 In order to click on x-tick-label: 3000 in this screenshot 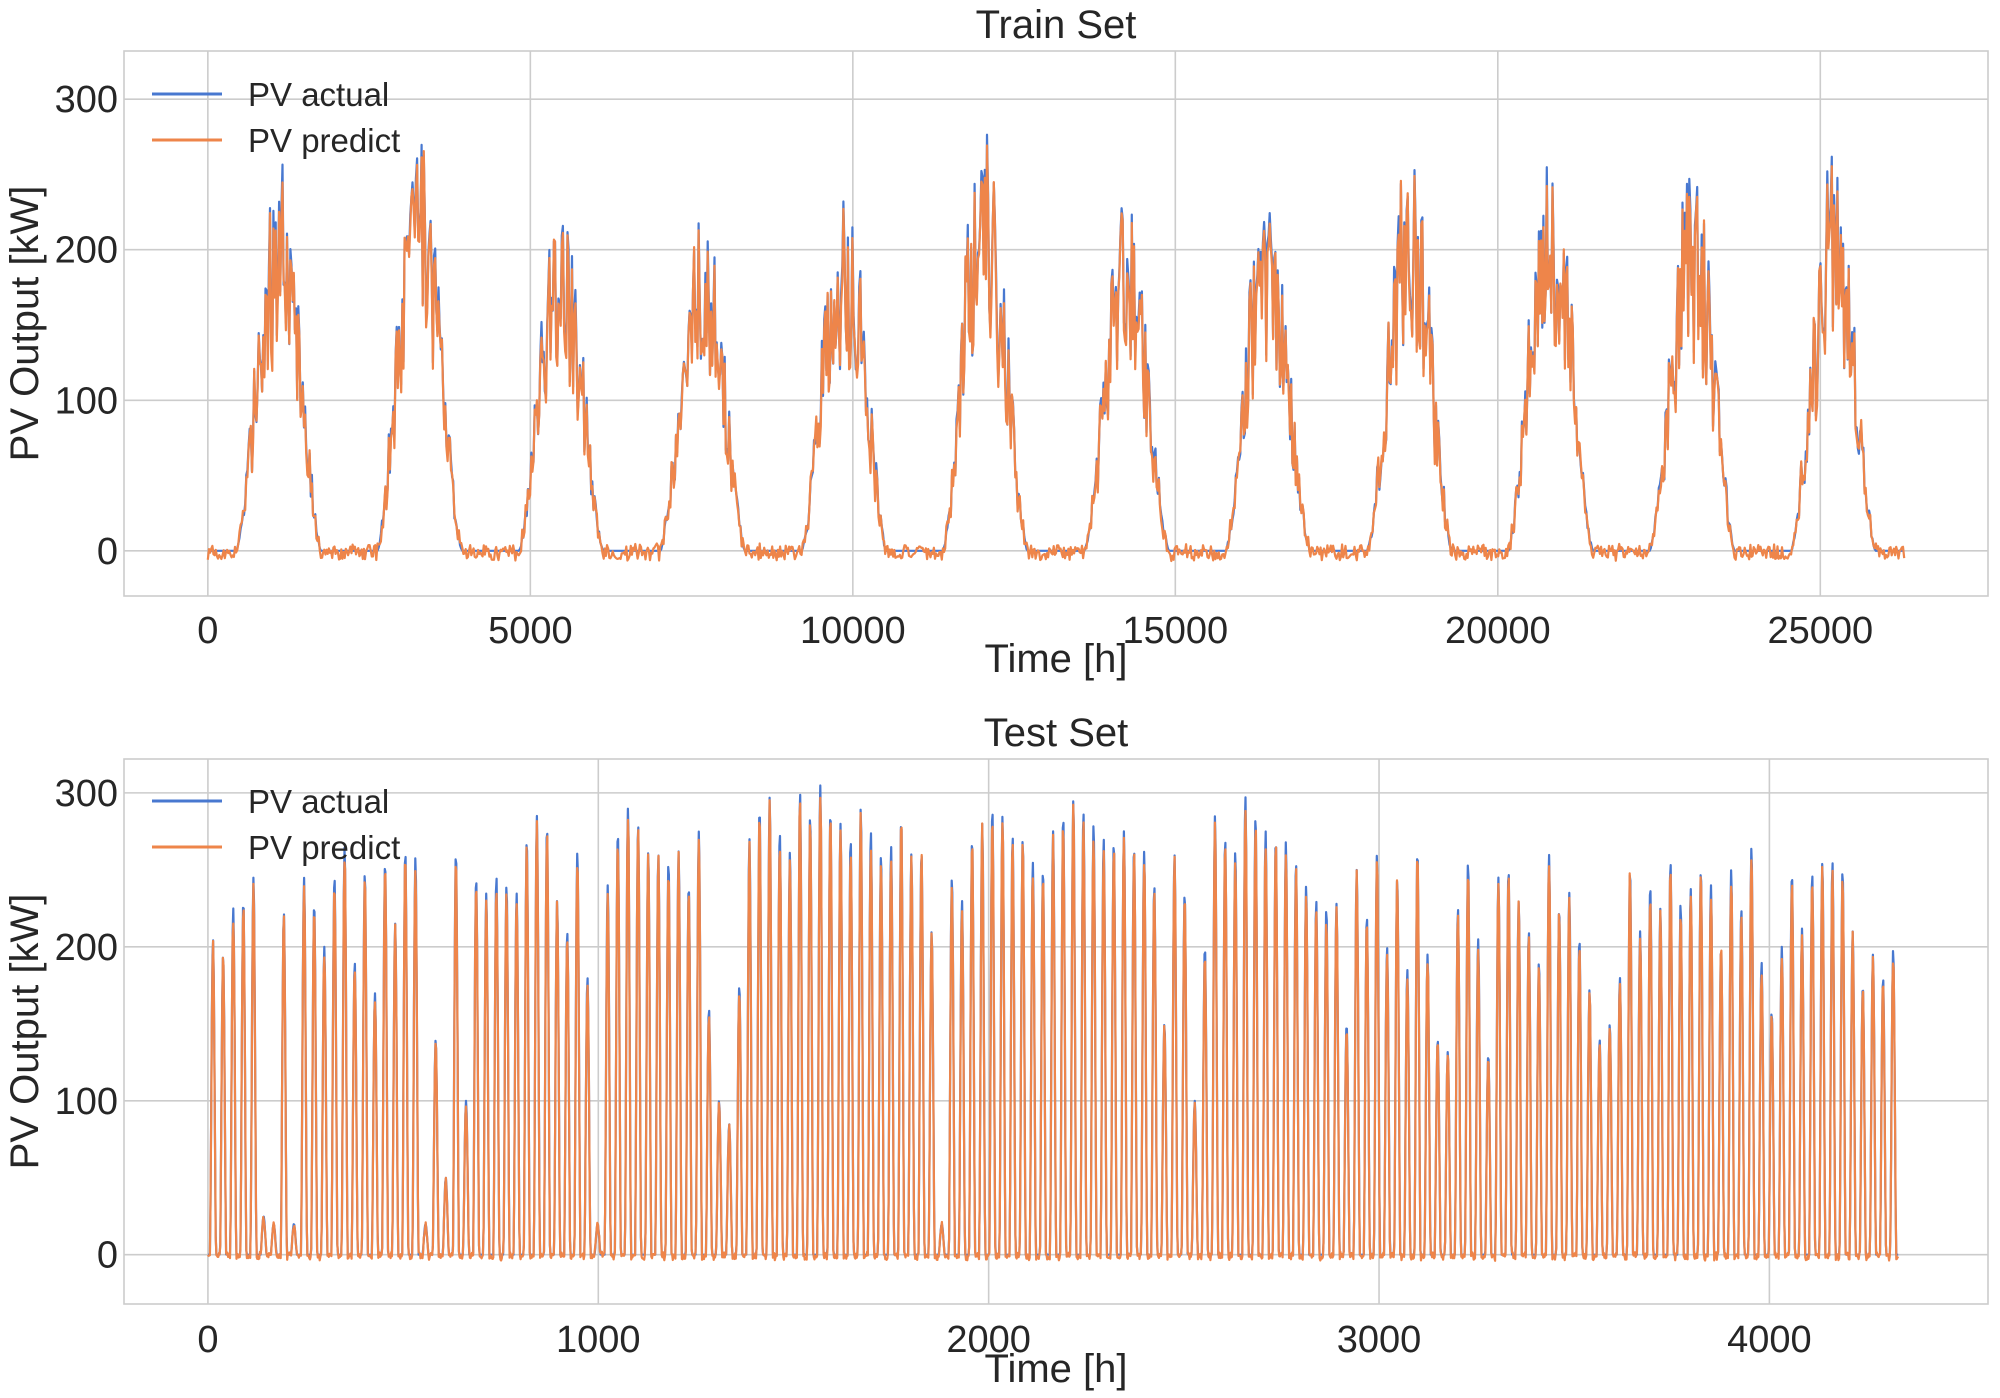, I will do `click(1379, 1340)`.